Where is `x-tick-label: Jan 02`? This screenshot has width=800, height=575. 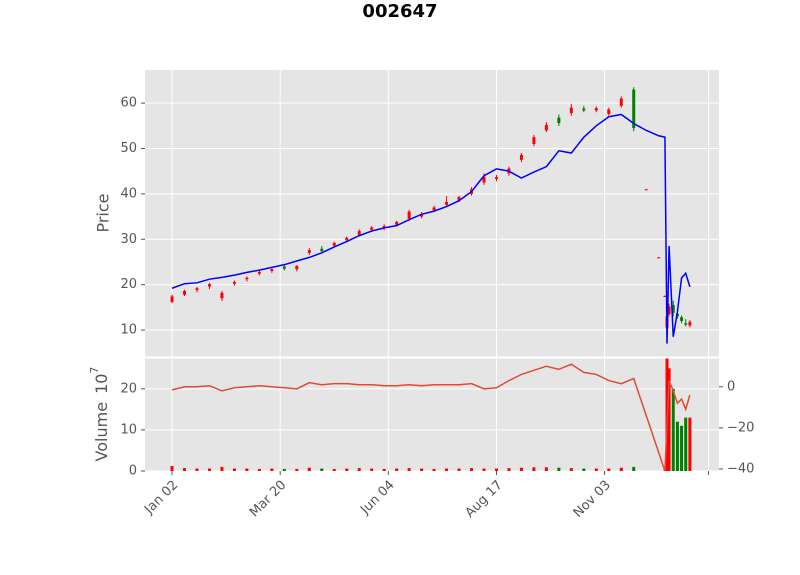 x-tick-label: Jan 02 is located at coordinates (161, 498).